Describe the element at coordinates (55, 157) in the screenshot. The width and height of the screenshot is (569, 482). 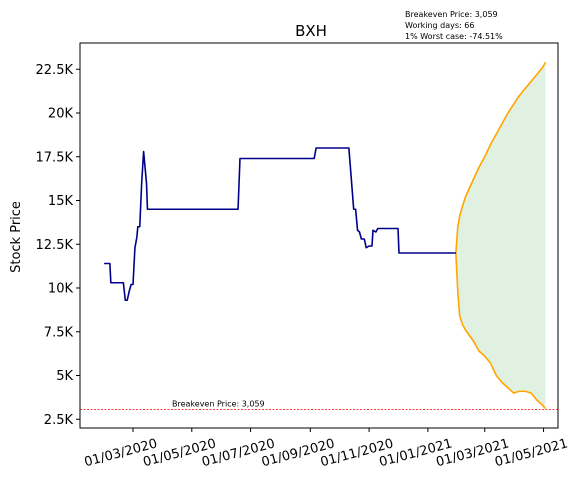
I see `y-tick-label: 17.5K` at that location.